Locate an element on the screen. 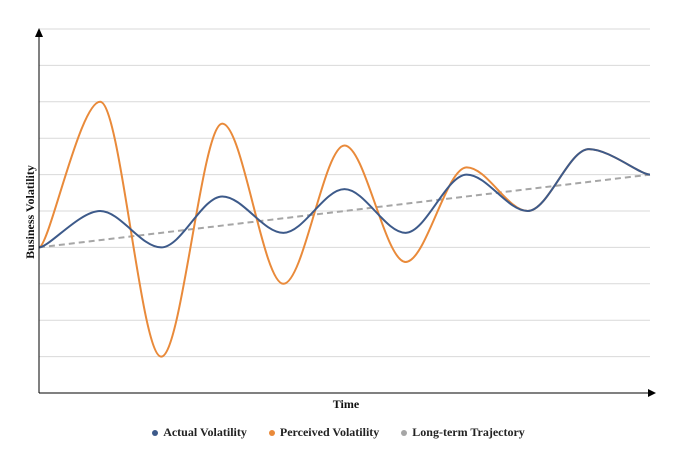 The height and width of the screenshot is (463, 677). series-line-long-term-trajectory is located at coordinates (344, 211).